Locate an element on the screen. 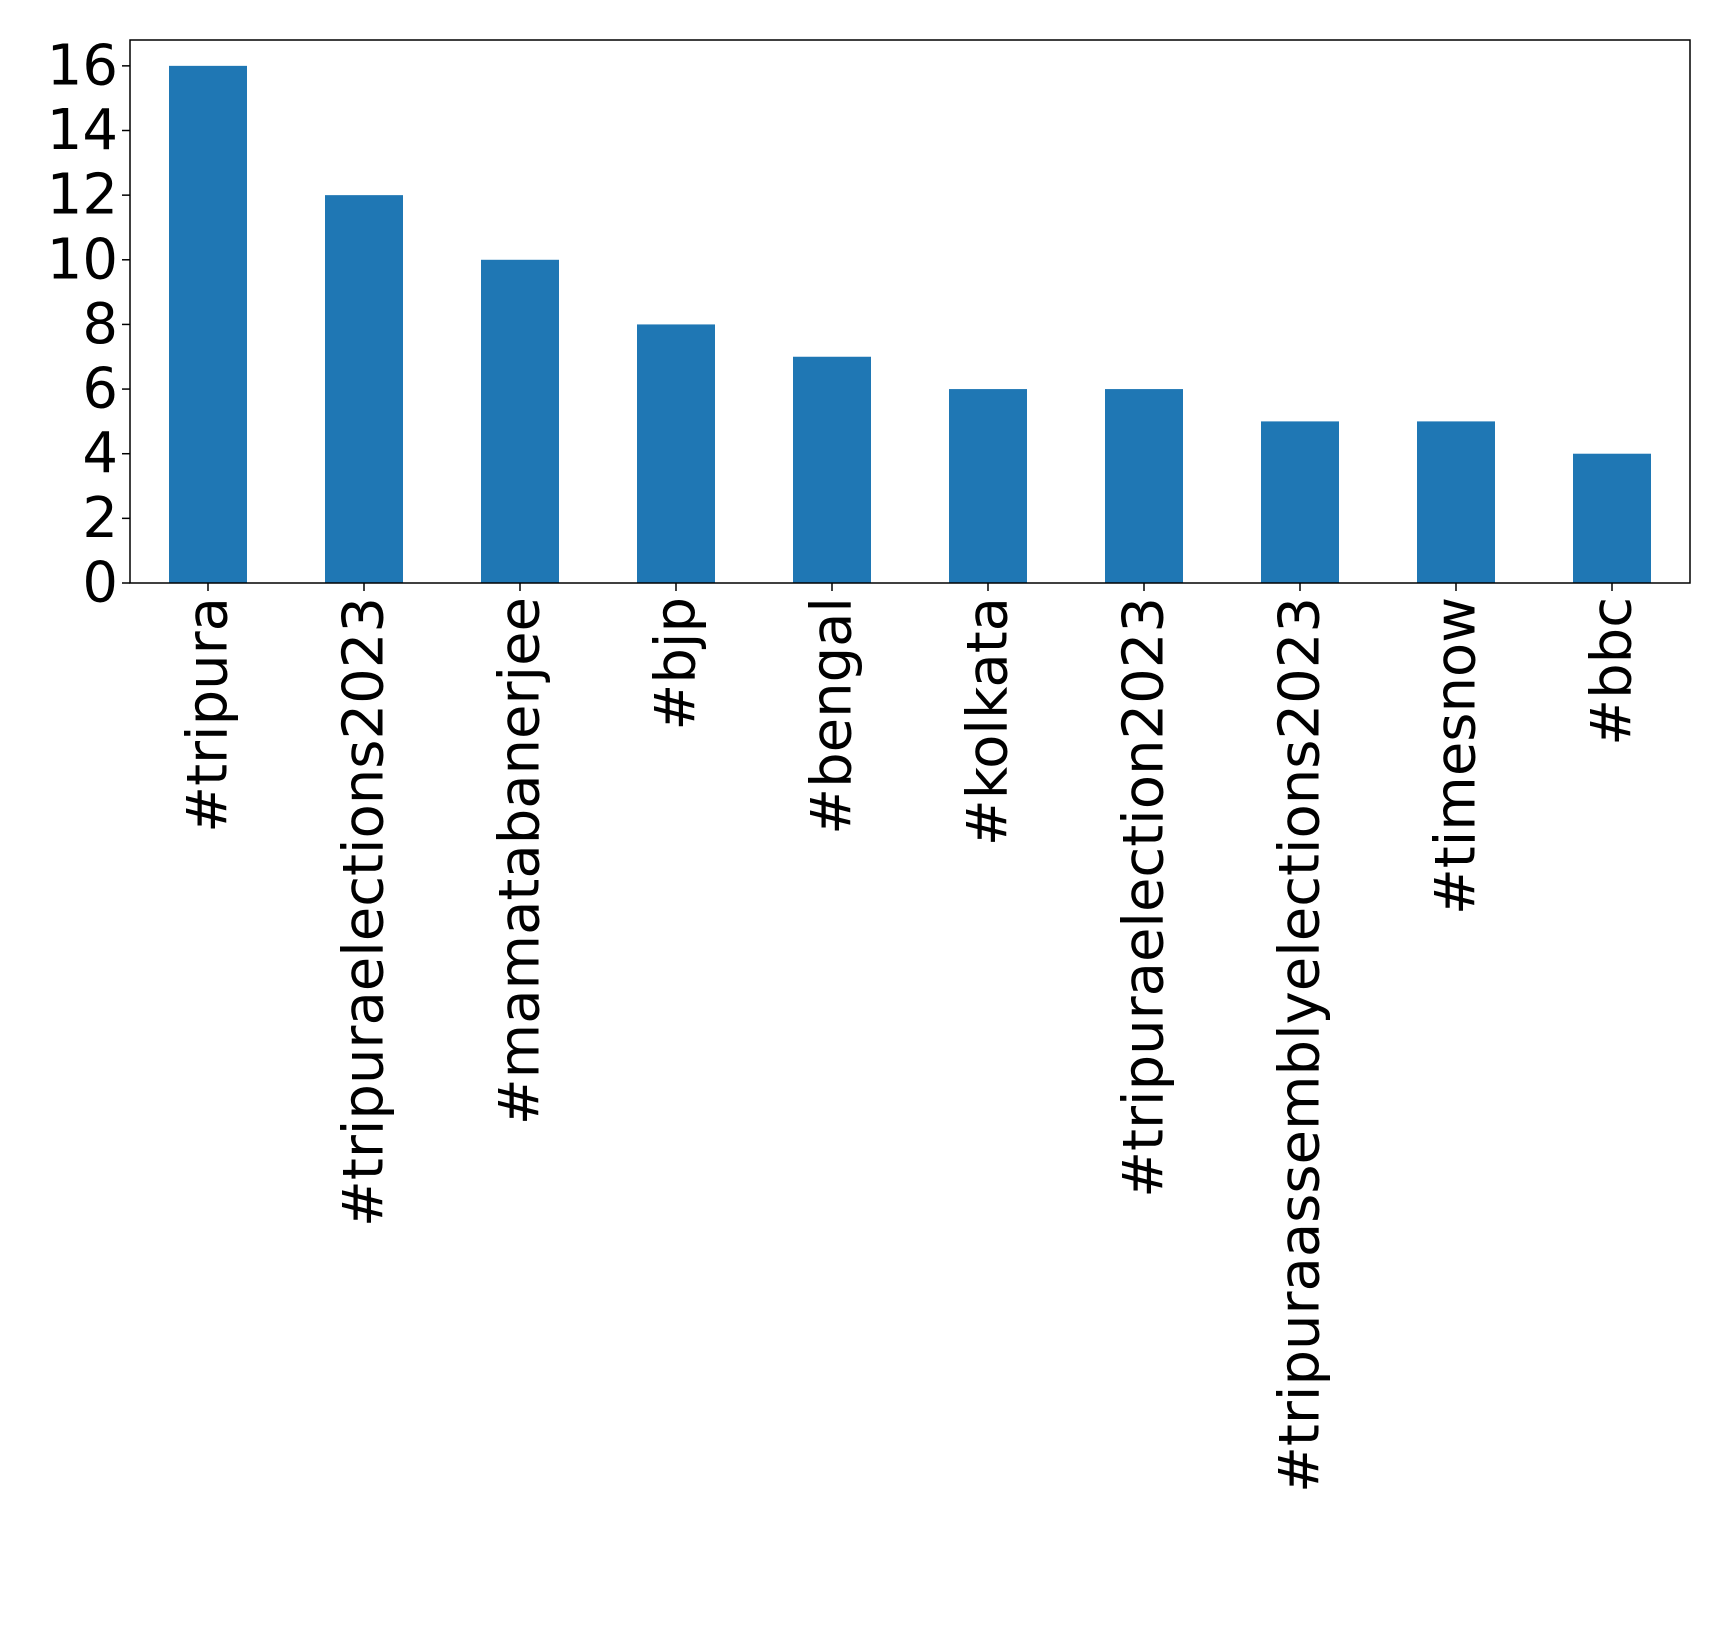  x-tick-label: #timesnow is located at coordinates (1456, 756).